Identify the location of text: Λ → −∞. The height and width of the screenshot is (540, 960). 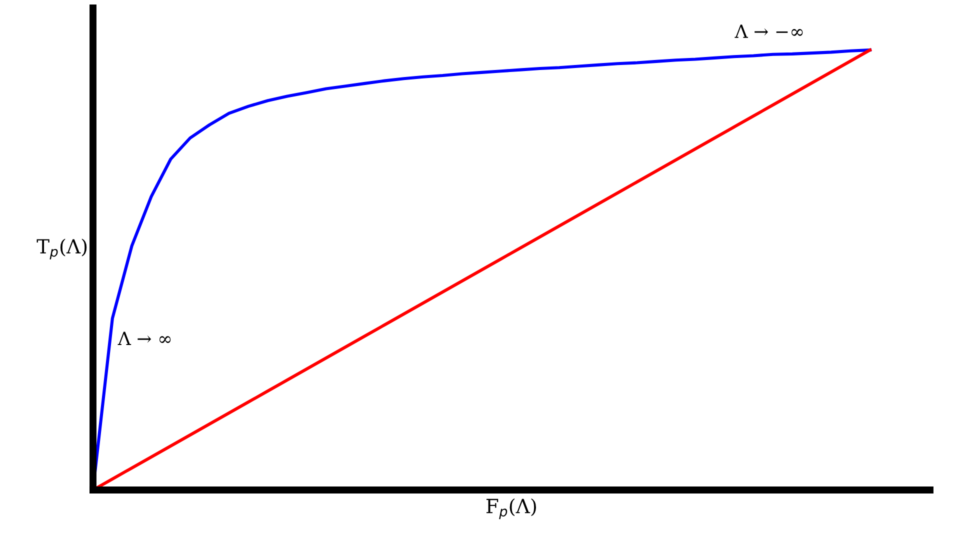
(768, 31).